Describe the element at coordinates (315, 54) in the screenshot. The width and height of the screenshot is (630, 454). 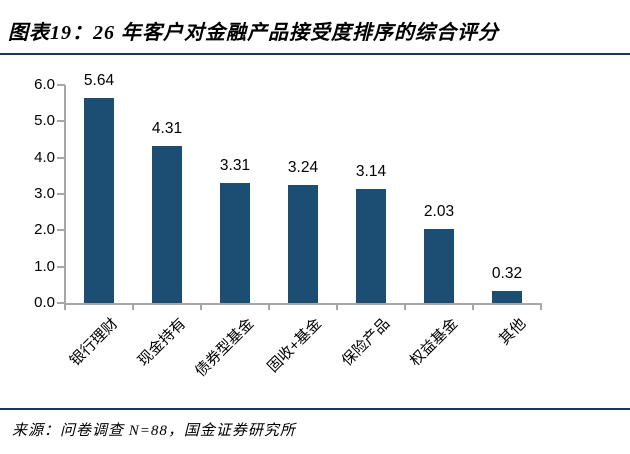
I see `title-divider-rule` at that location.